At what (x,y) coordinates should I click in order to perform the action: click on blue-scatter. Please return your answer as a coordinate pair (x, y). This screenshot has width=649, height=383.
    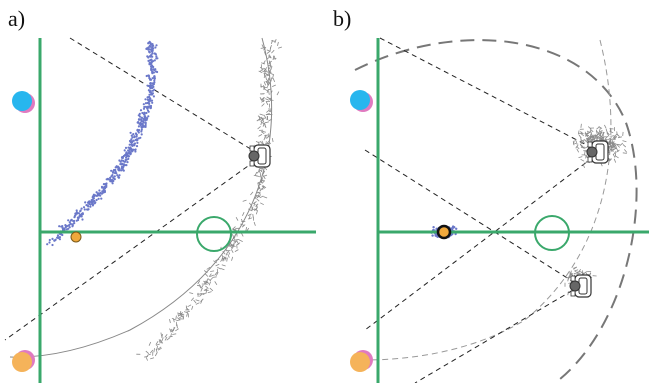
    Looking at the image, I should click on (102, 143).